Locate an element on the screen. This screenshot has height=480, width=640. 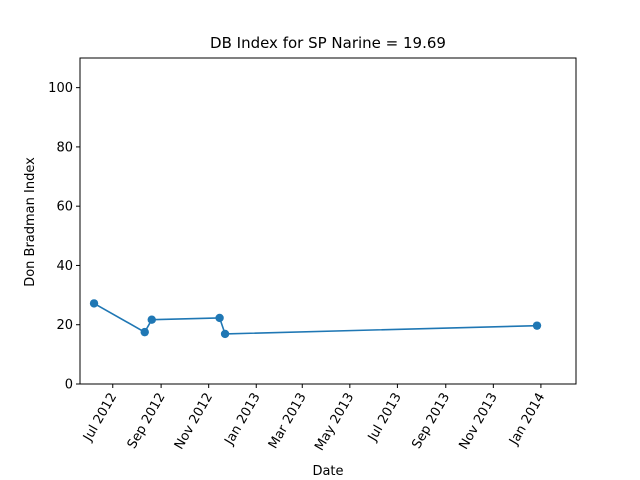
y-tick-label: 100 is located at coordinates (60, 88).